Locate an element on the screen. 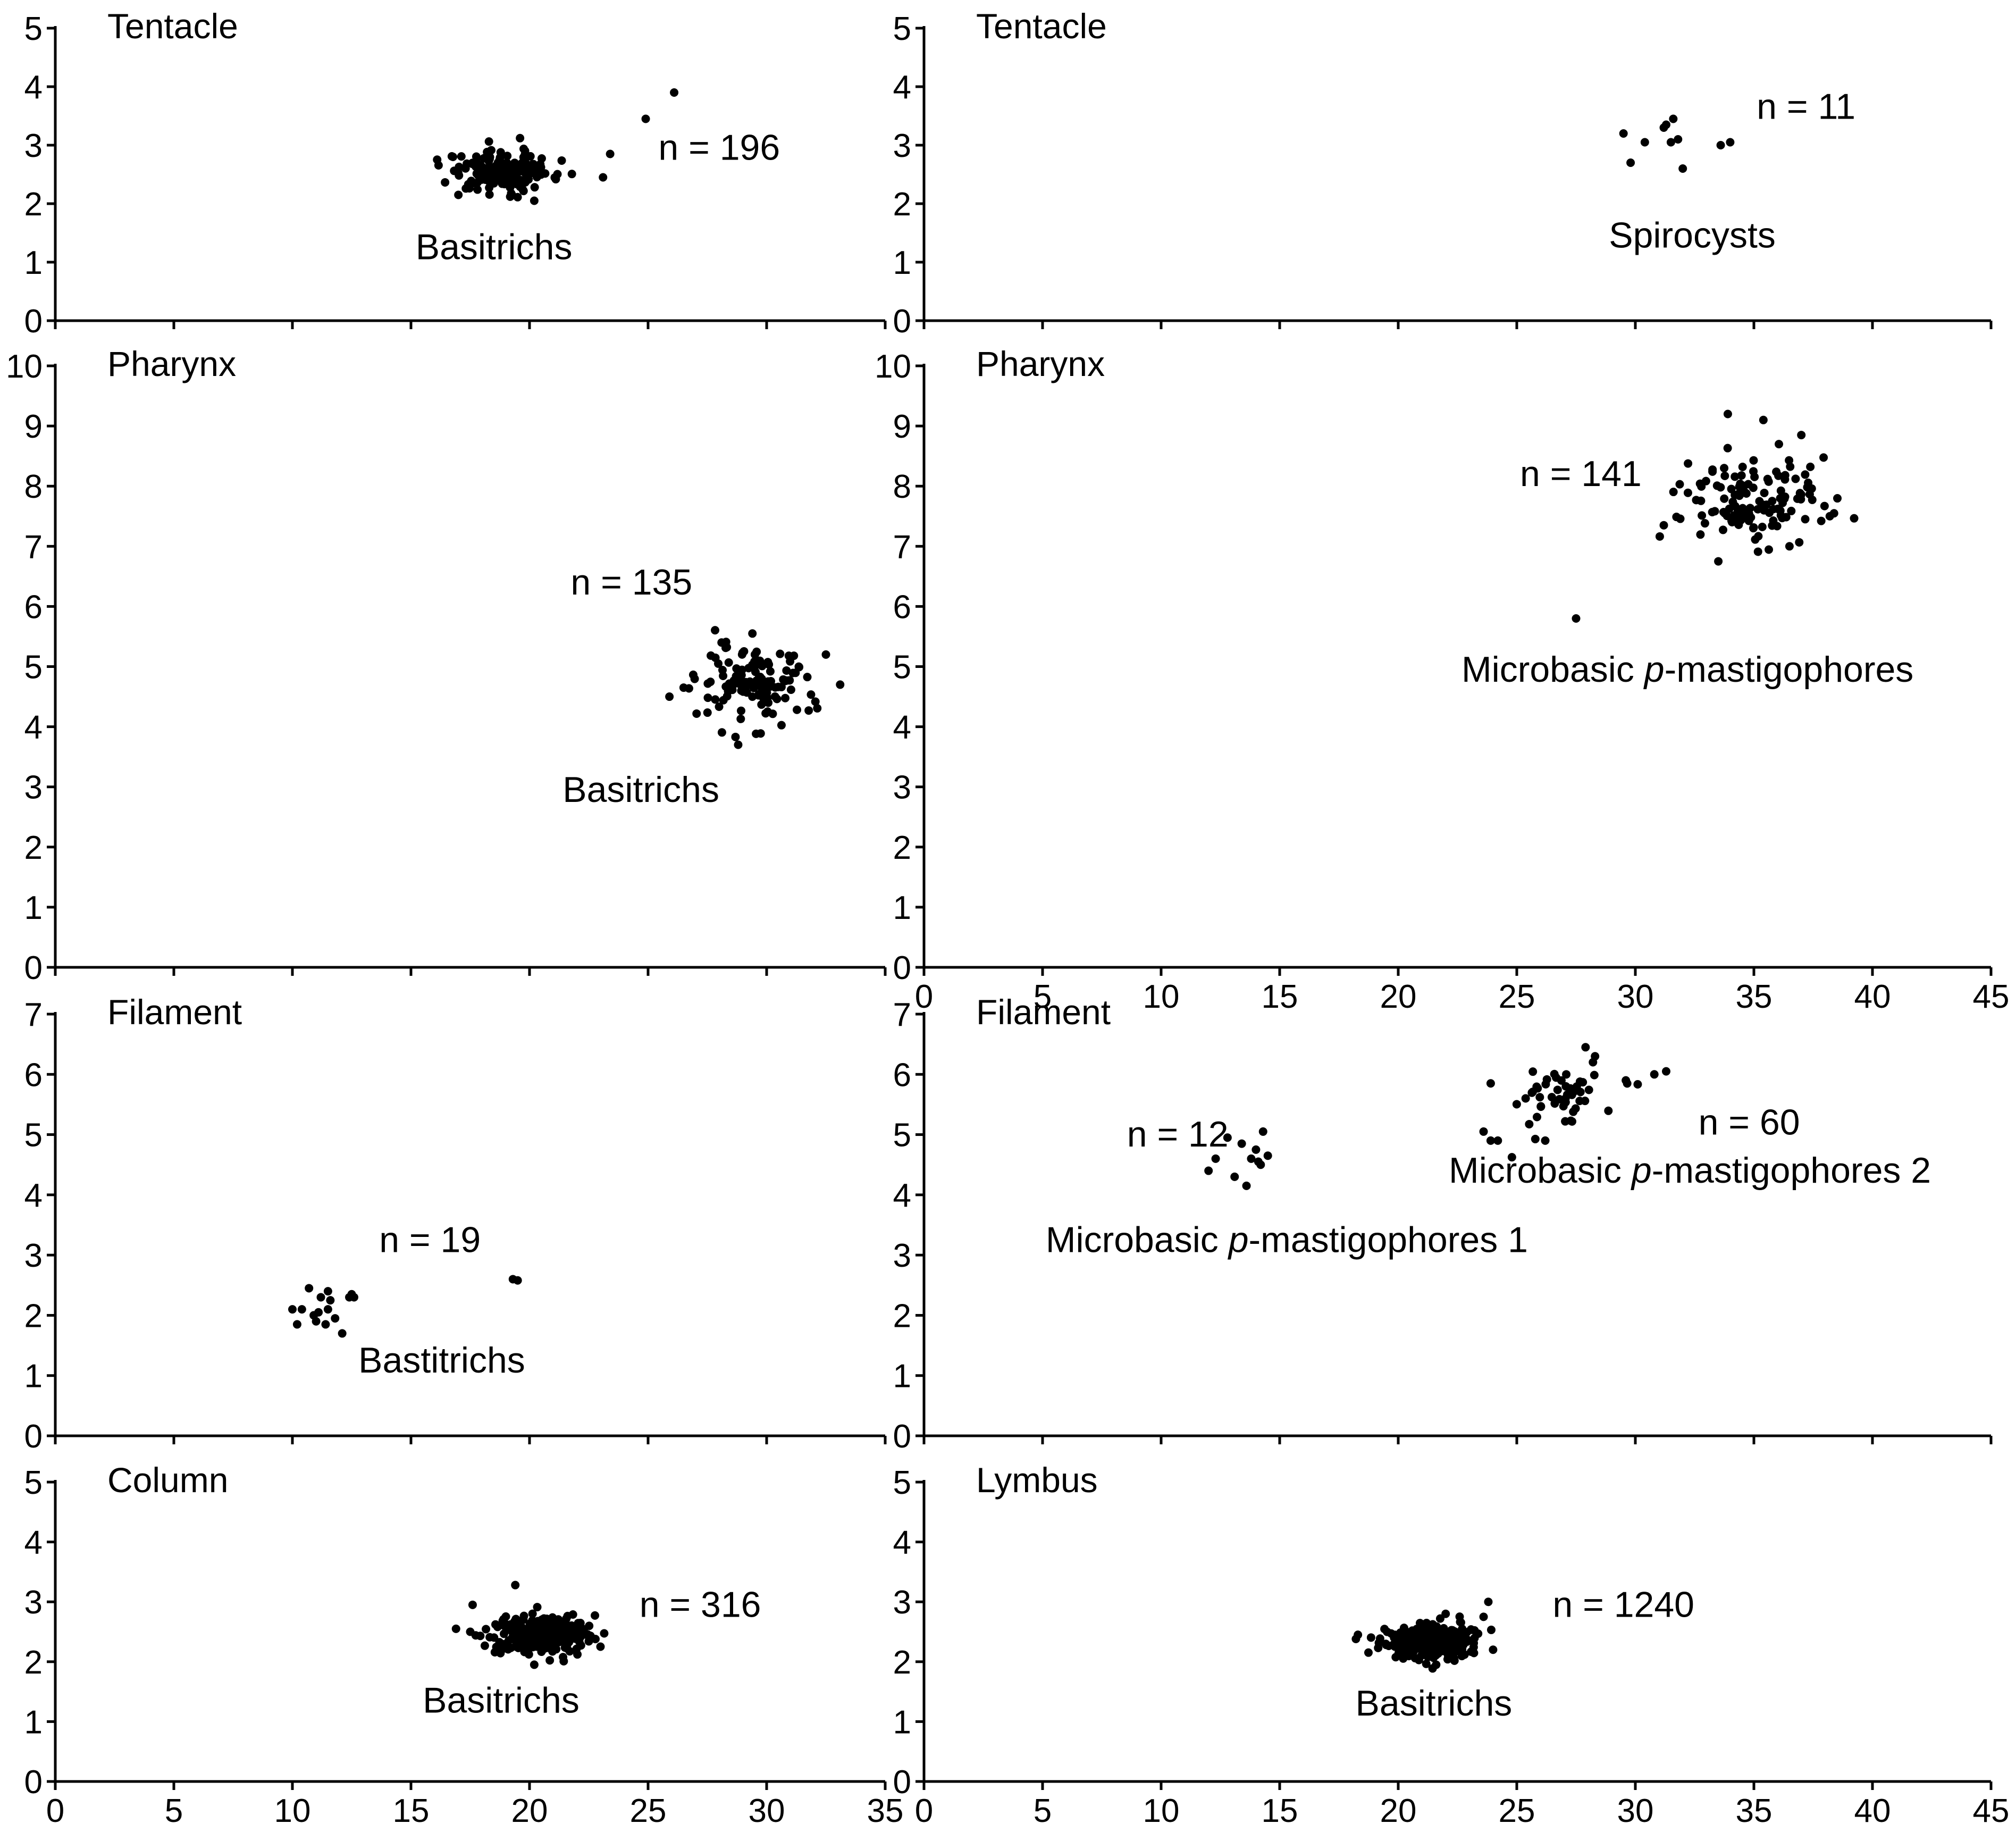  p3-y-tick-label: 3 is located at coordinates (33, 788).